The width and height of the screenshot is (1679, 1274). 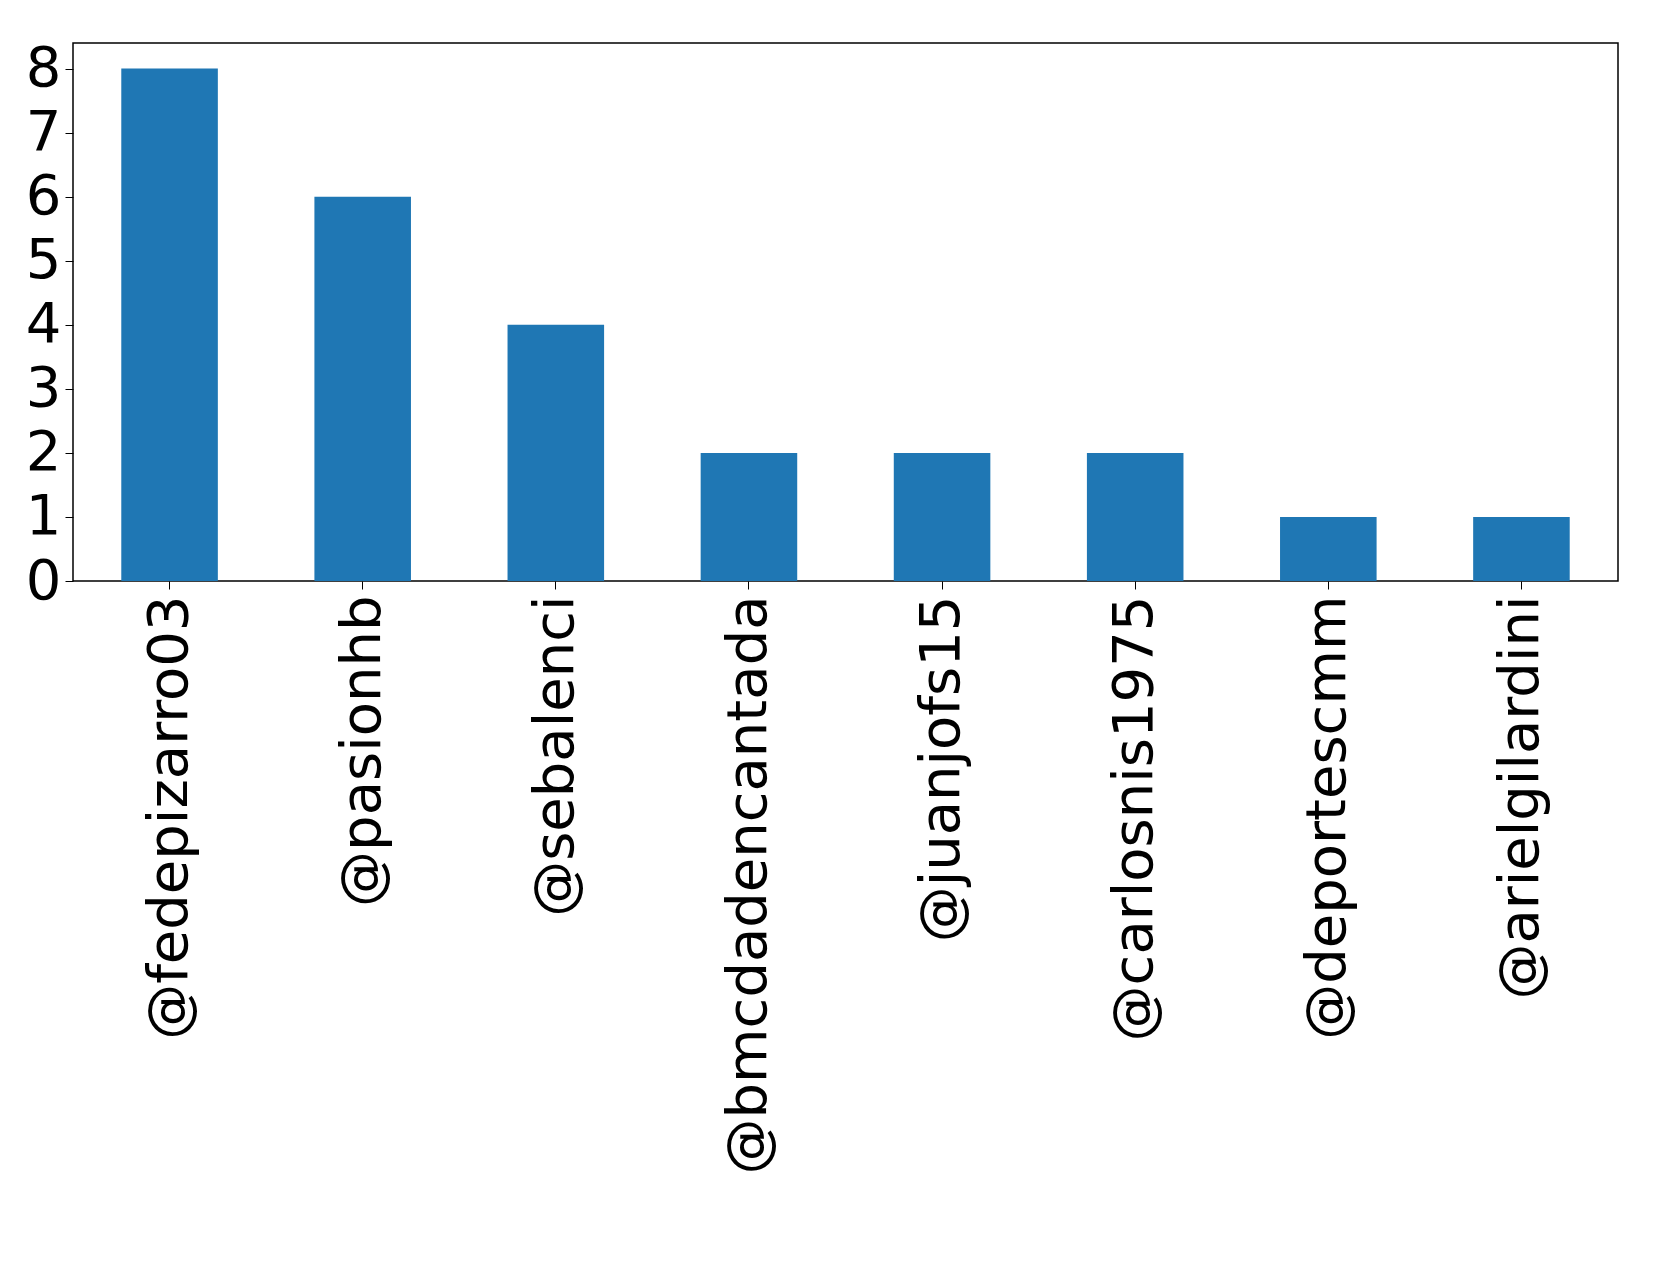 What do you see at coordinates (746, 885) in the screenshot?
I see `x-tick-label: @bmcdadencantada` at bounding box center [746, 885].